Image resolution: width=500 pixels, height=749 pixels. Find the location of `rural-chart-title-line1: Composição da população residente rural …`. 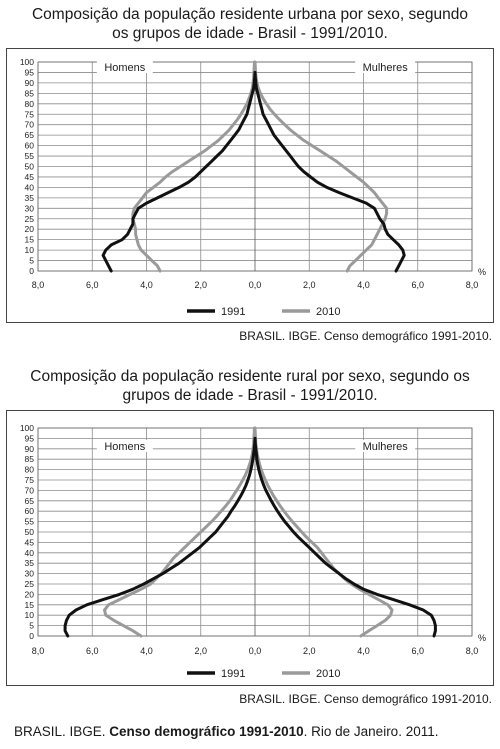

rural-chart-title-line1: Composição da população residente rural … is located at coordinates (250, 376).